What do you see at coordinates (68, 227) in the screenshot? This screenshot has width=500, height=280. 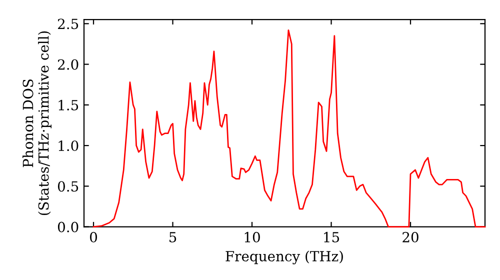 I see `y-tick-label: 0.0` at bounding box center [68, 227].